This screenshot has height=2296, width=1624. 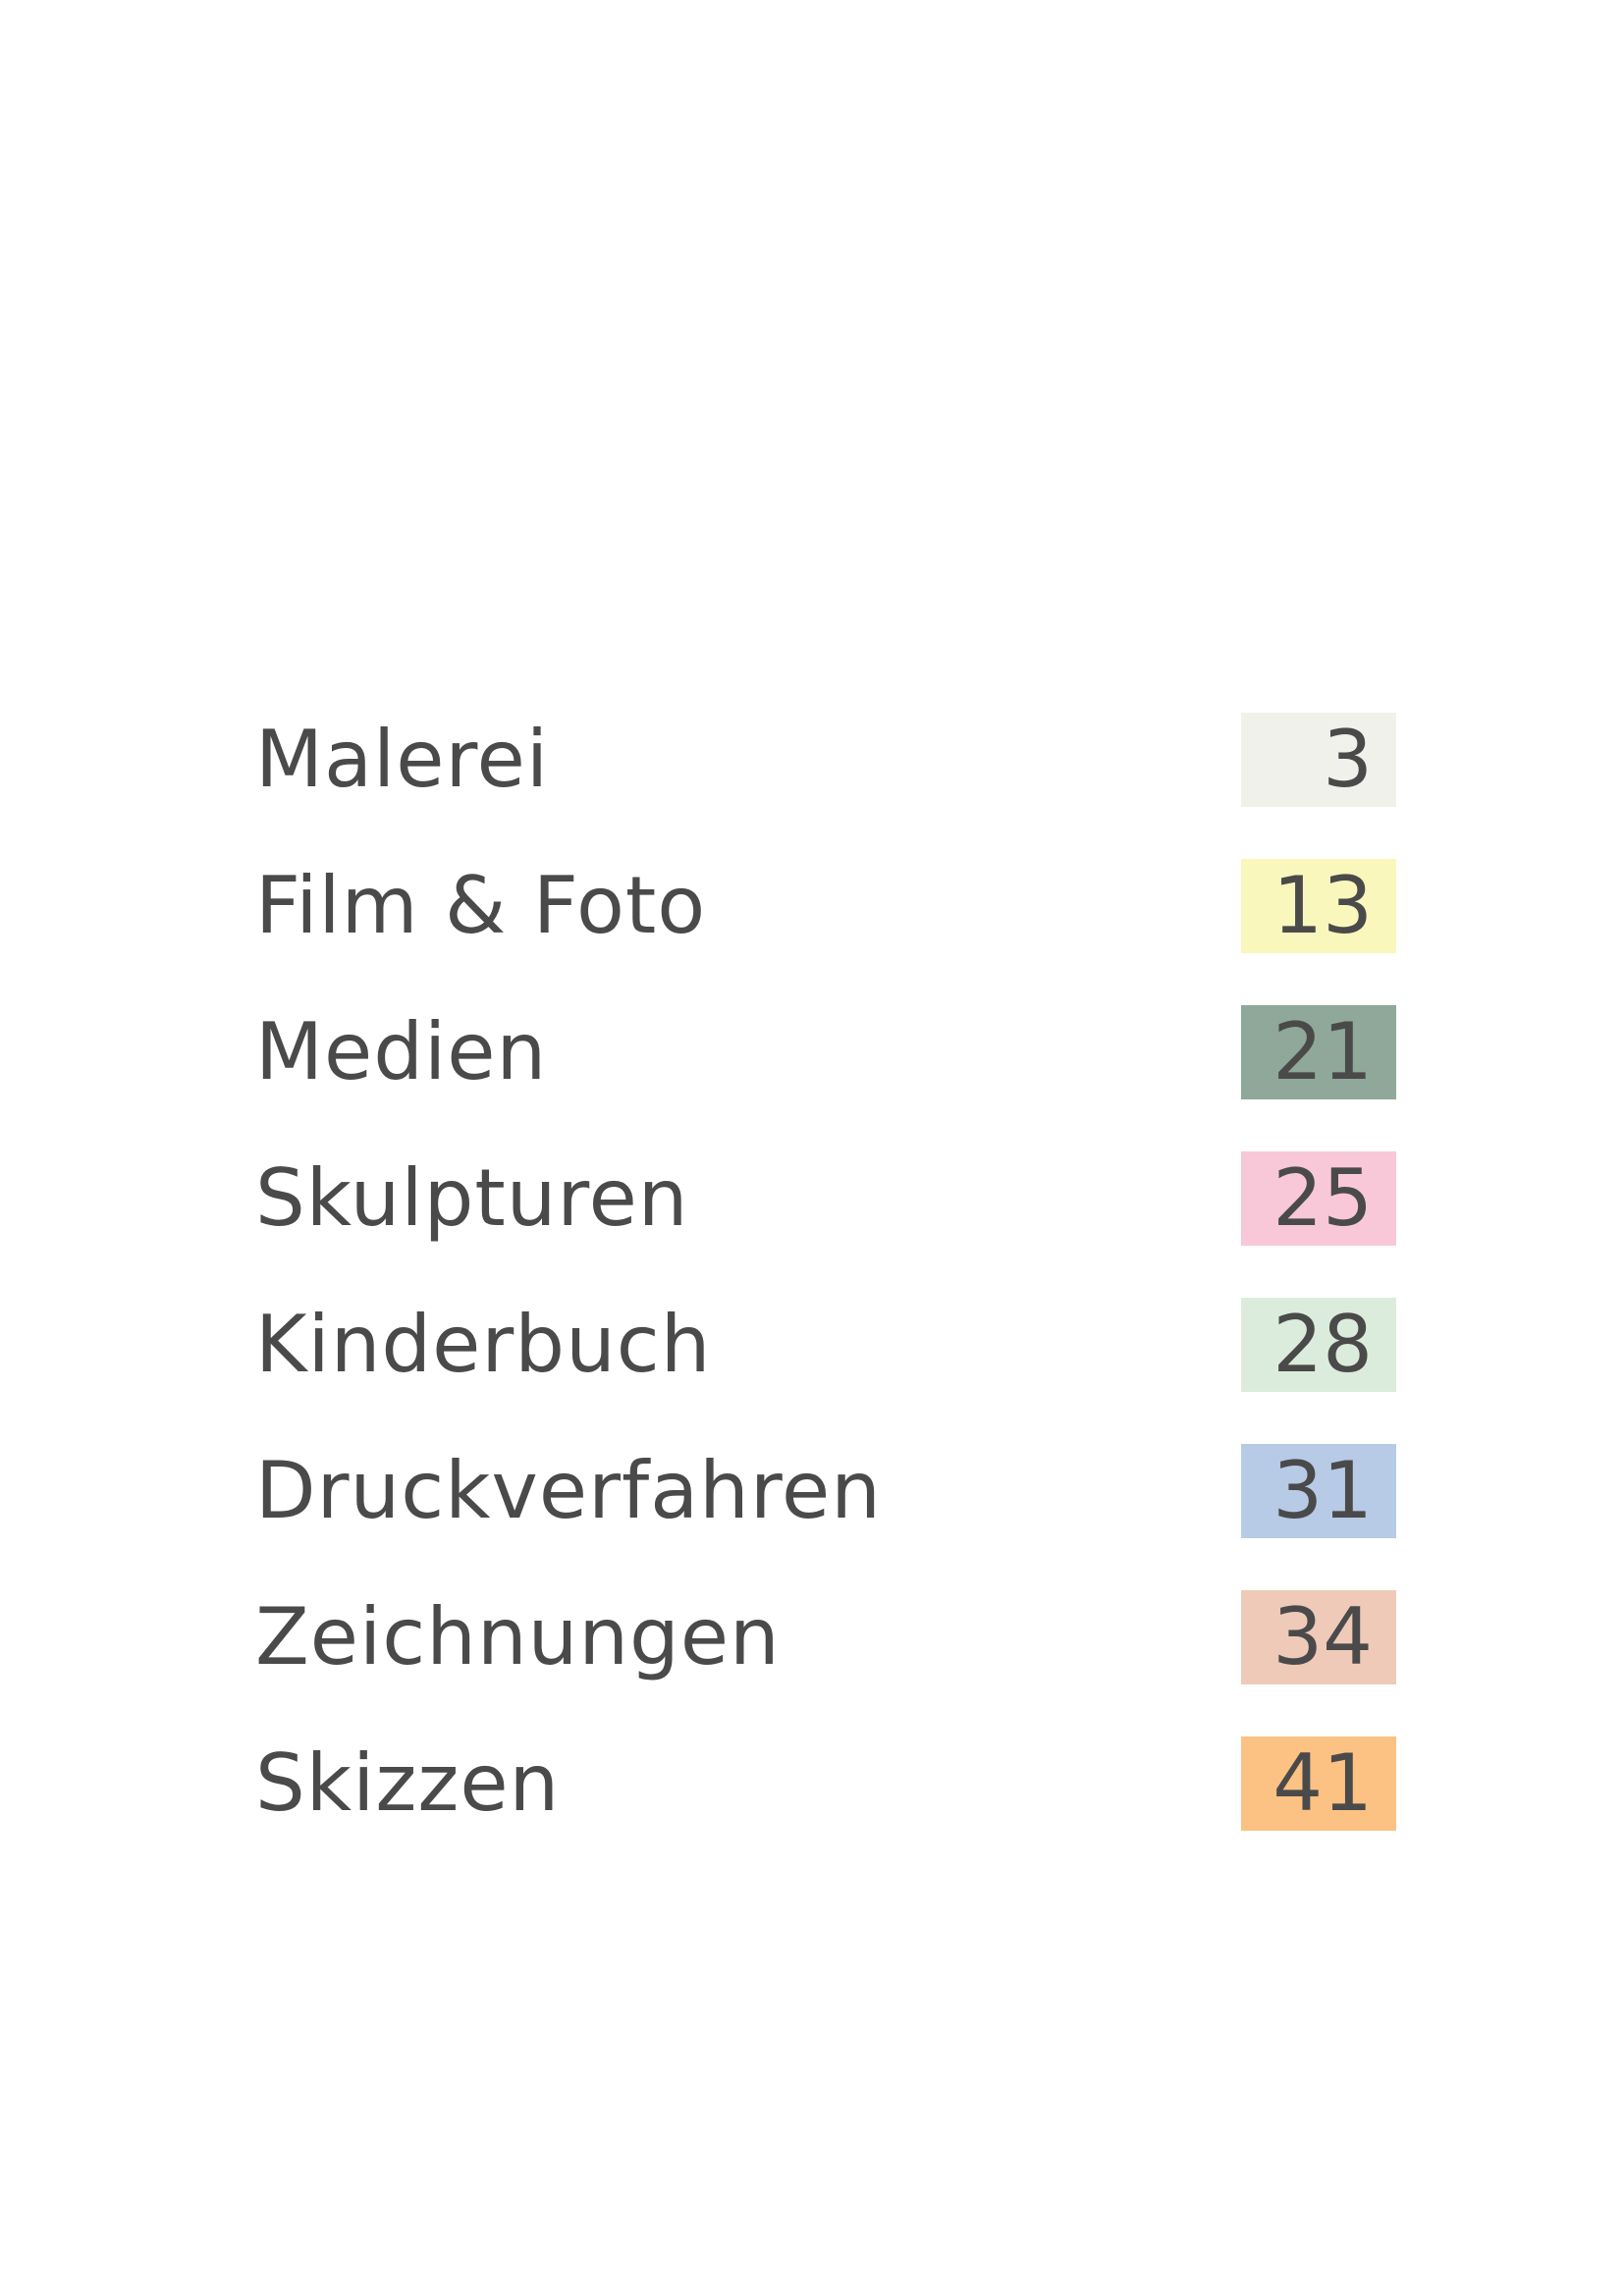 I want to click on toc-label: Skizzen, so click(x=408, y=1783).